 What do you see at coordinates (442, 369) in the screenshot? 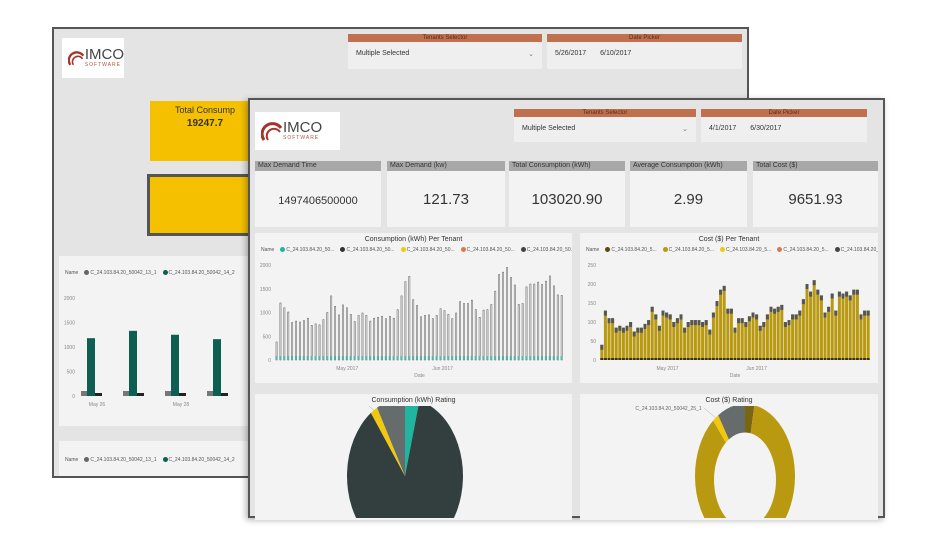
I see `x-tick-label: Jun 2017` at bounding box center [442, 369].